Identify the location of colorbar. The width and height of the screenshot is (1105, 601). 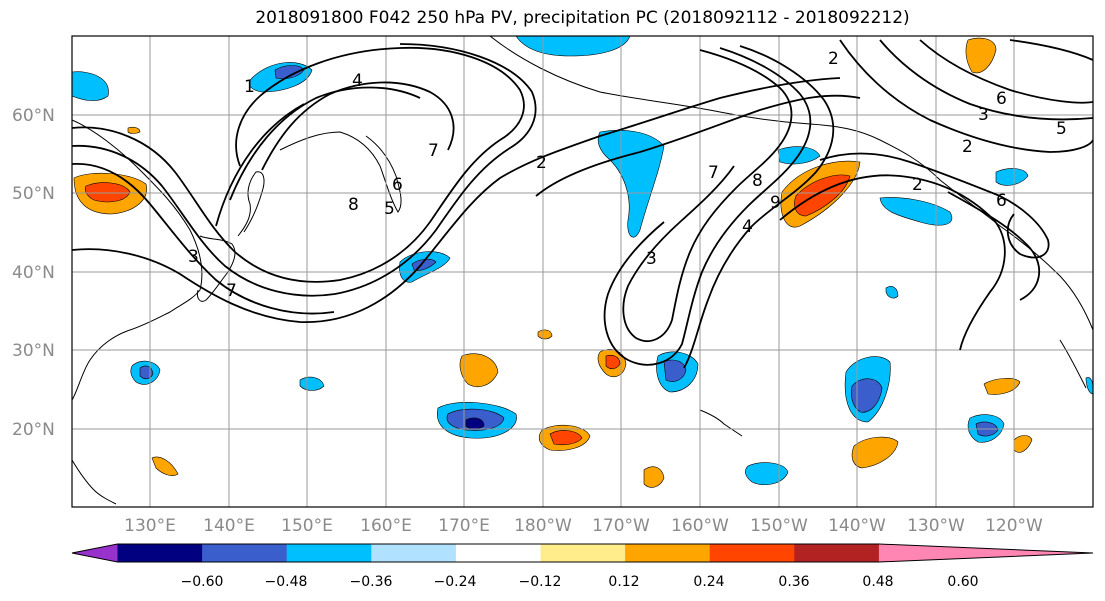
(582, 553).